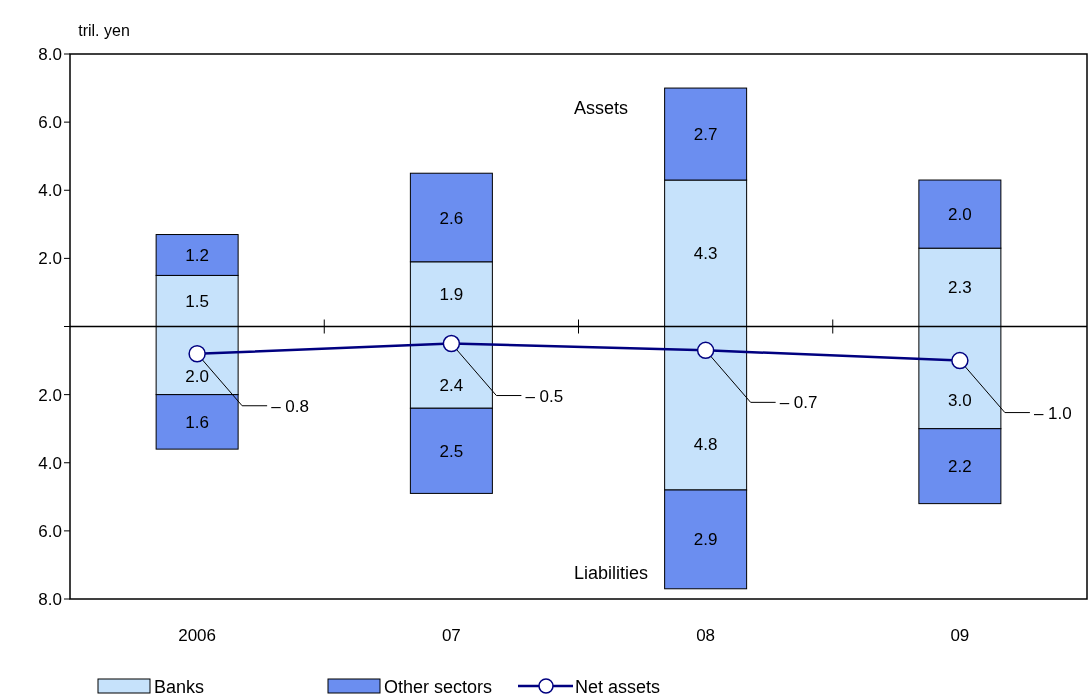 The height and width of the screenshot is (697, 1088). Describe the element at coordinates (197, 422) in the screenshot. I see `data-label: 1.6` at that location.